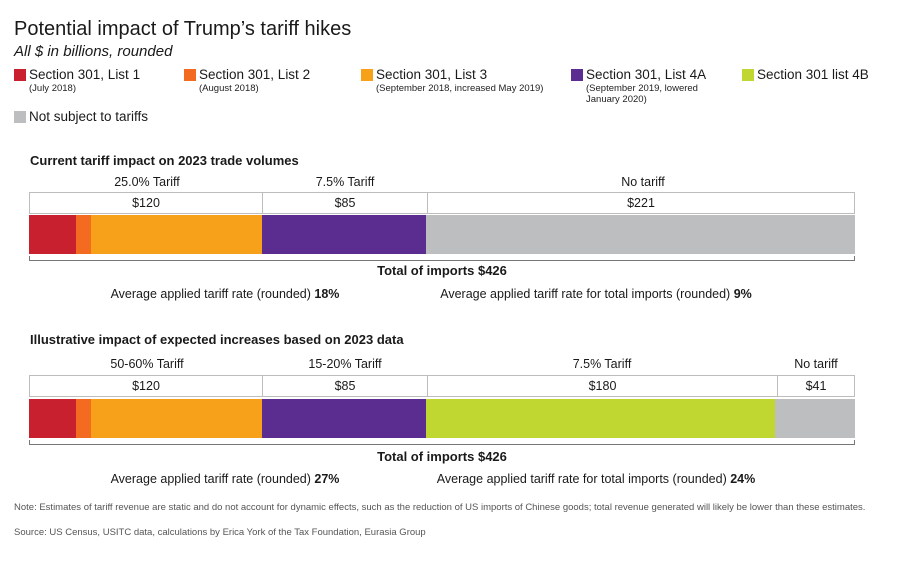 Image resolution: width=900 pixels, height=584 pixels. What do you see at coordinates (183, 29) in the screenshot?
I see `chart-title: Potential impact of Trump’s tariff hikes` at bounding box center [183, 29].